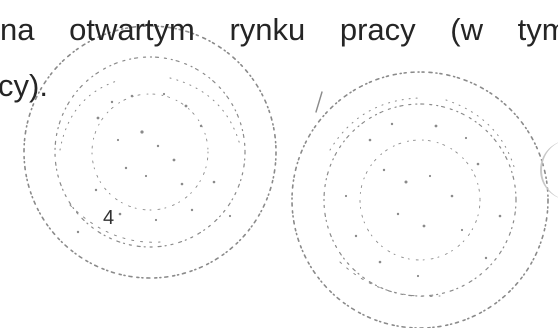 The image size is (558, 328). What do you see at coordinates (279, 29) in the screenshot?
I see `text-line-1: na otwartym rynku pracy (w tym` at bounding box center [279, 29].